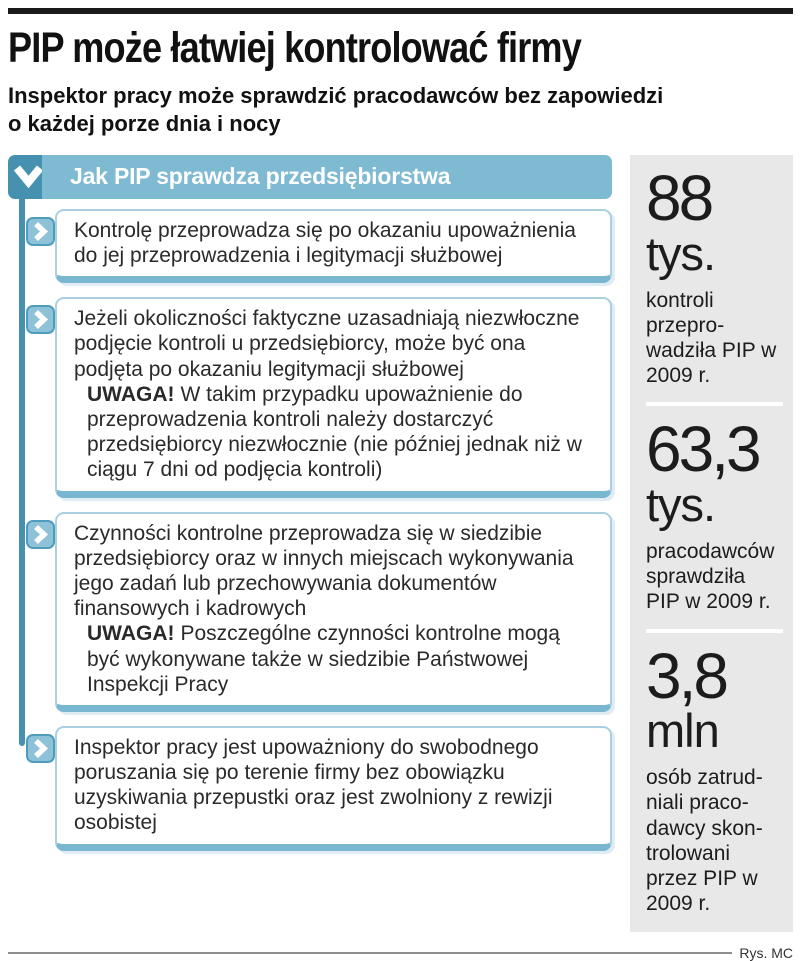 This screenshot has width=805, height=961. I want to click on stat-description: pracodawców sprawdziła PIP w 2009 r., so click(710, 576).